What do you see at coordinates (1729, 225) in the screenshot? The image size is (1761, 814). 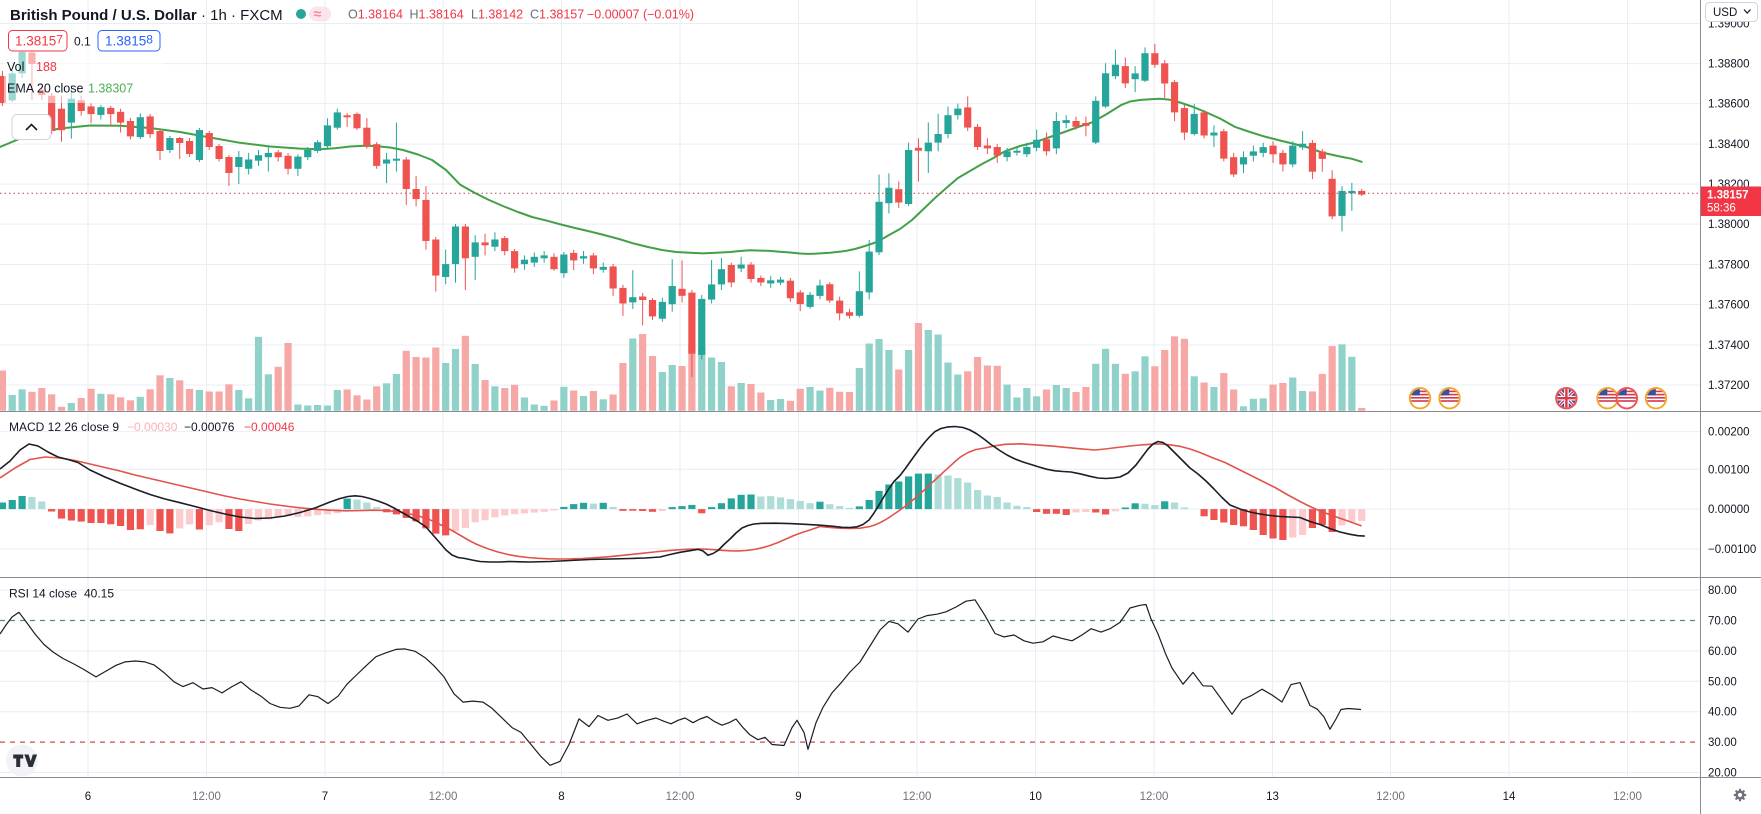 I see `svg-text: 1.38000` at bounding box center [1729, 225].